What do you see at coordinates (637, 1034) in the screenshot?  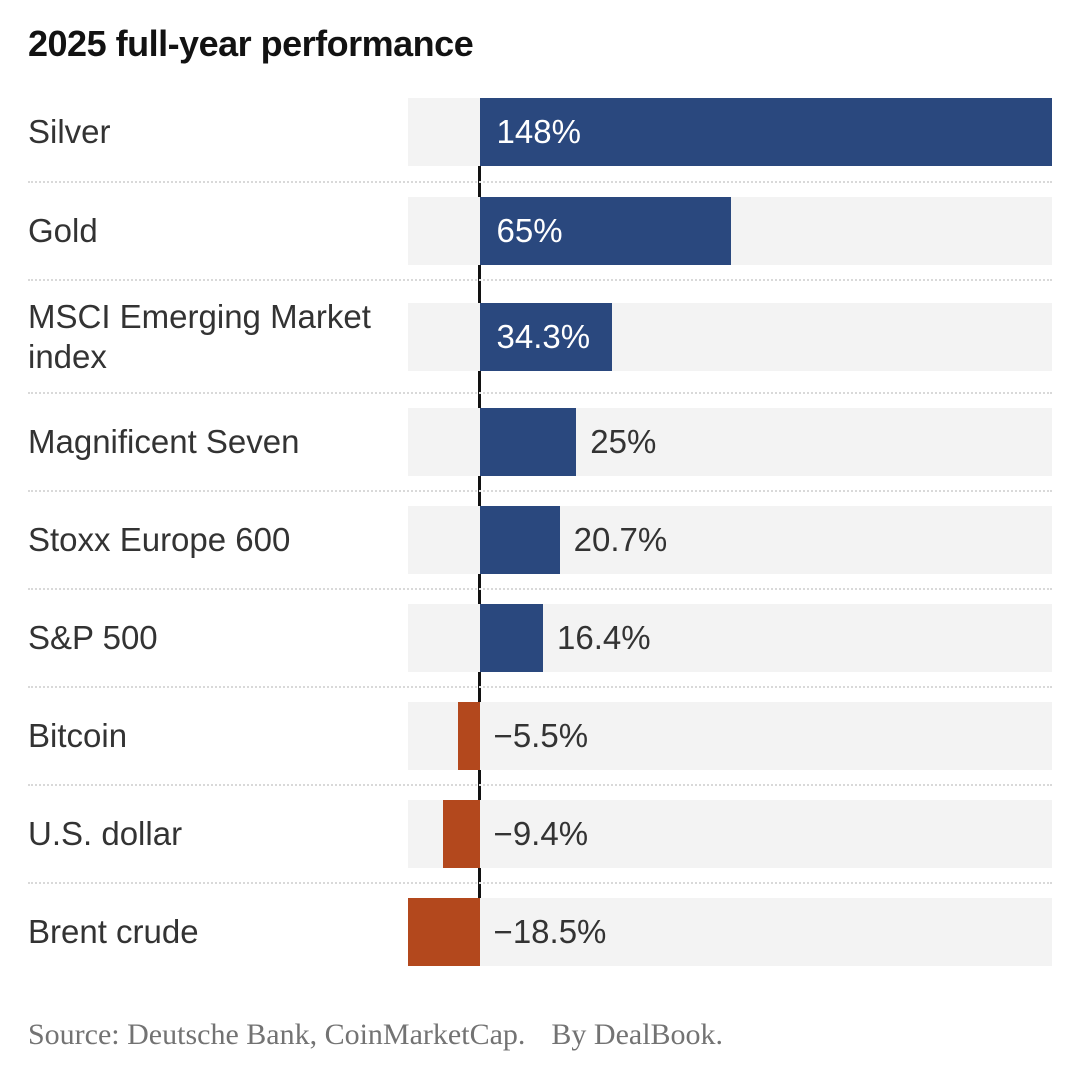 I see `byline: By DealBook.` at bounding box center [637, 1034].